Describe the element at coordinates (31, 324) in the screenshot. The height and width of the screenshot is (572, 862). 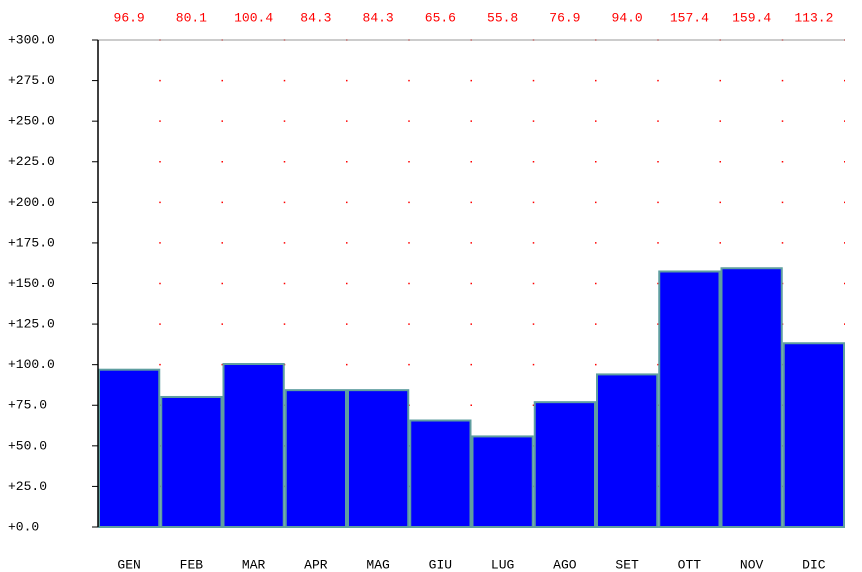
I see `y-tick-label: +125.0` at that location.